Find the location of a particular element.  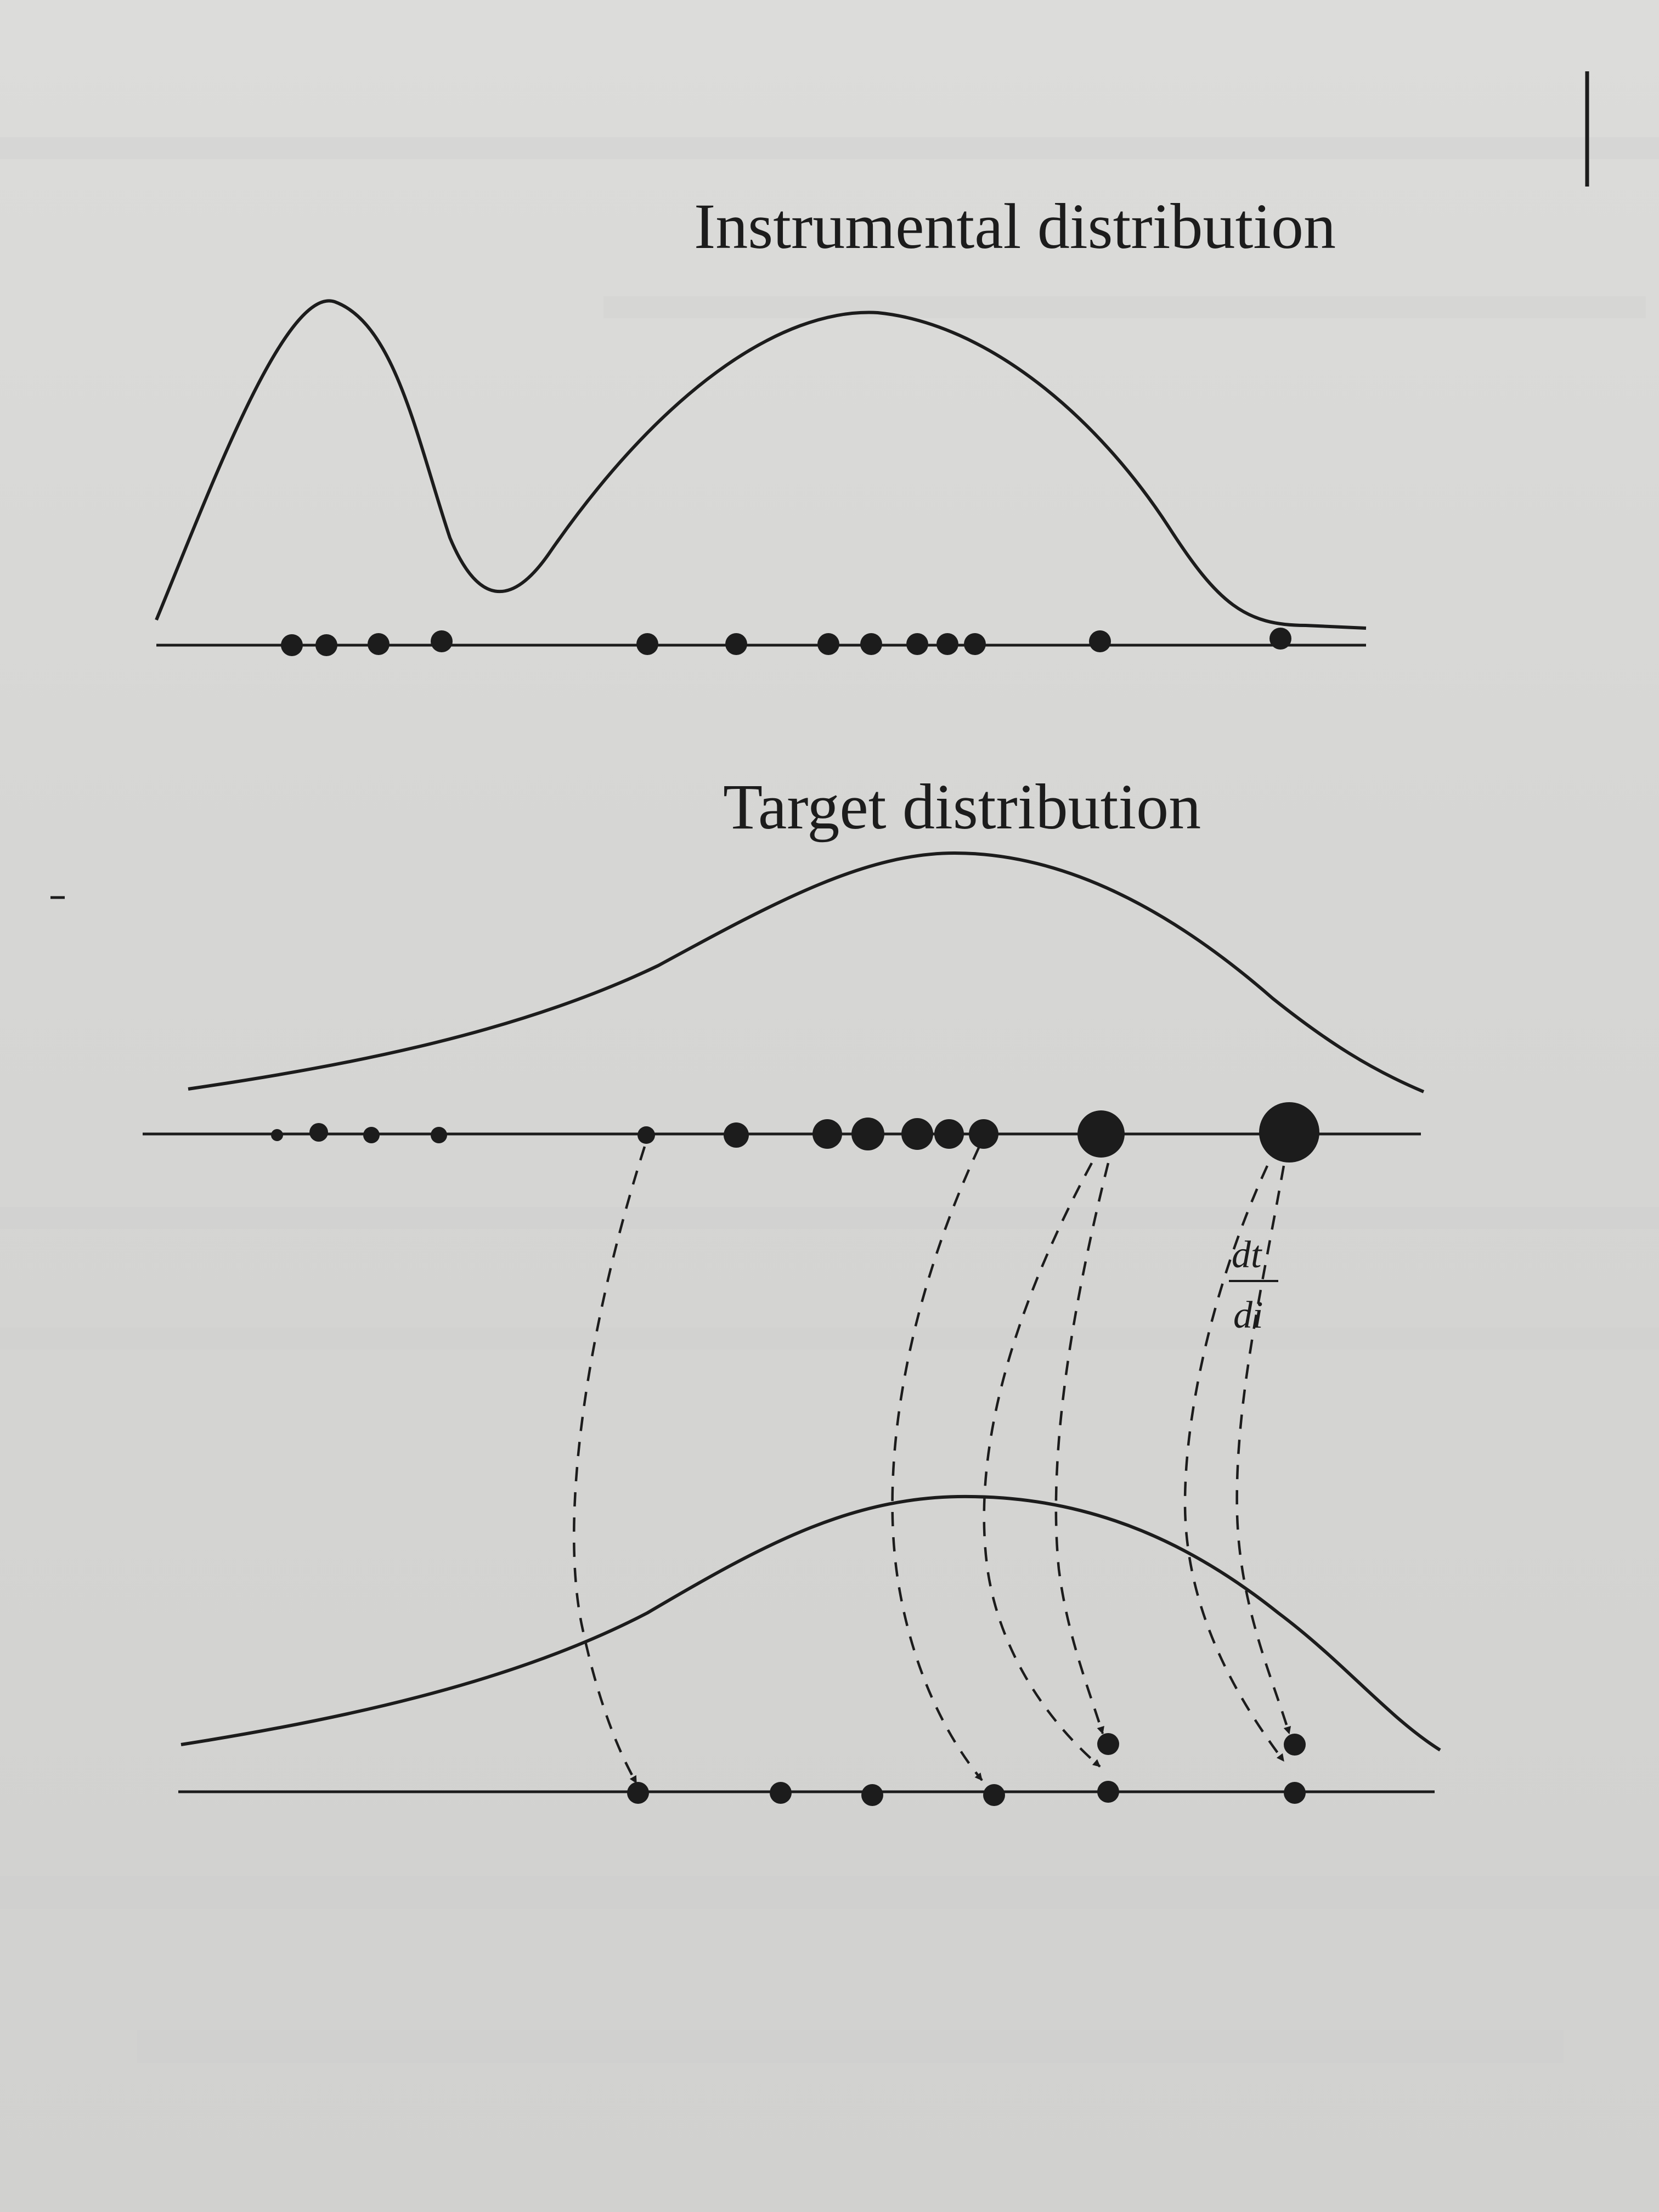

instrumental-samples is located at coordinates (786, 642).